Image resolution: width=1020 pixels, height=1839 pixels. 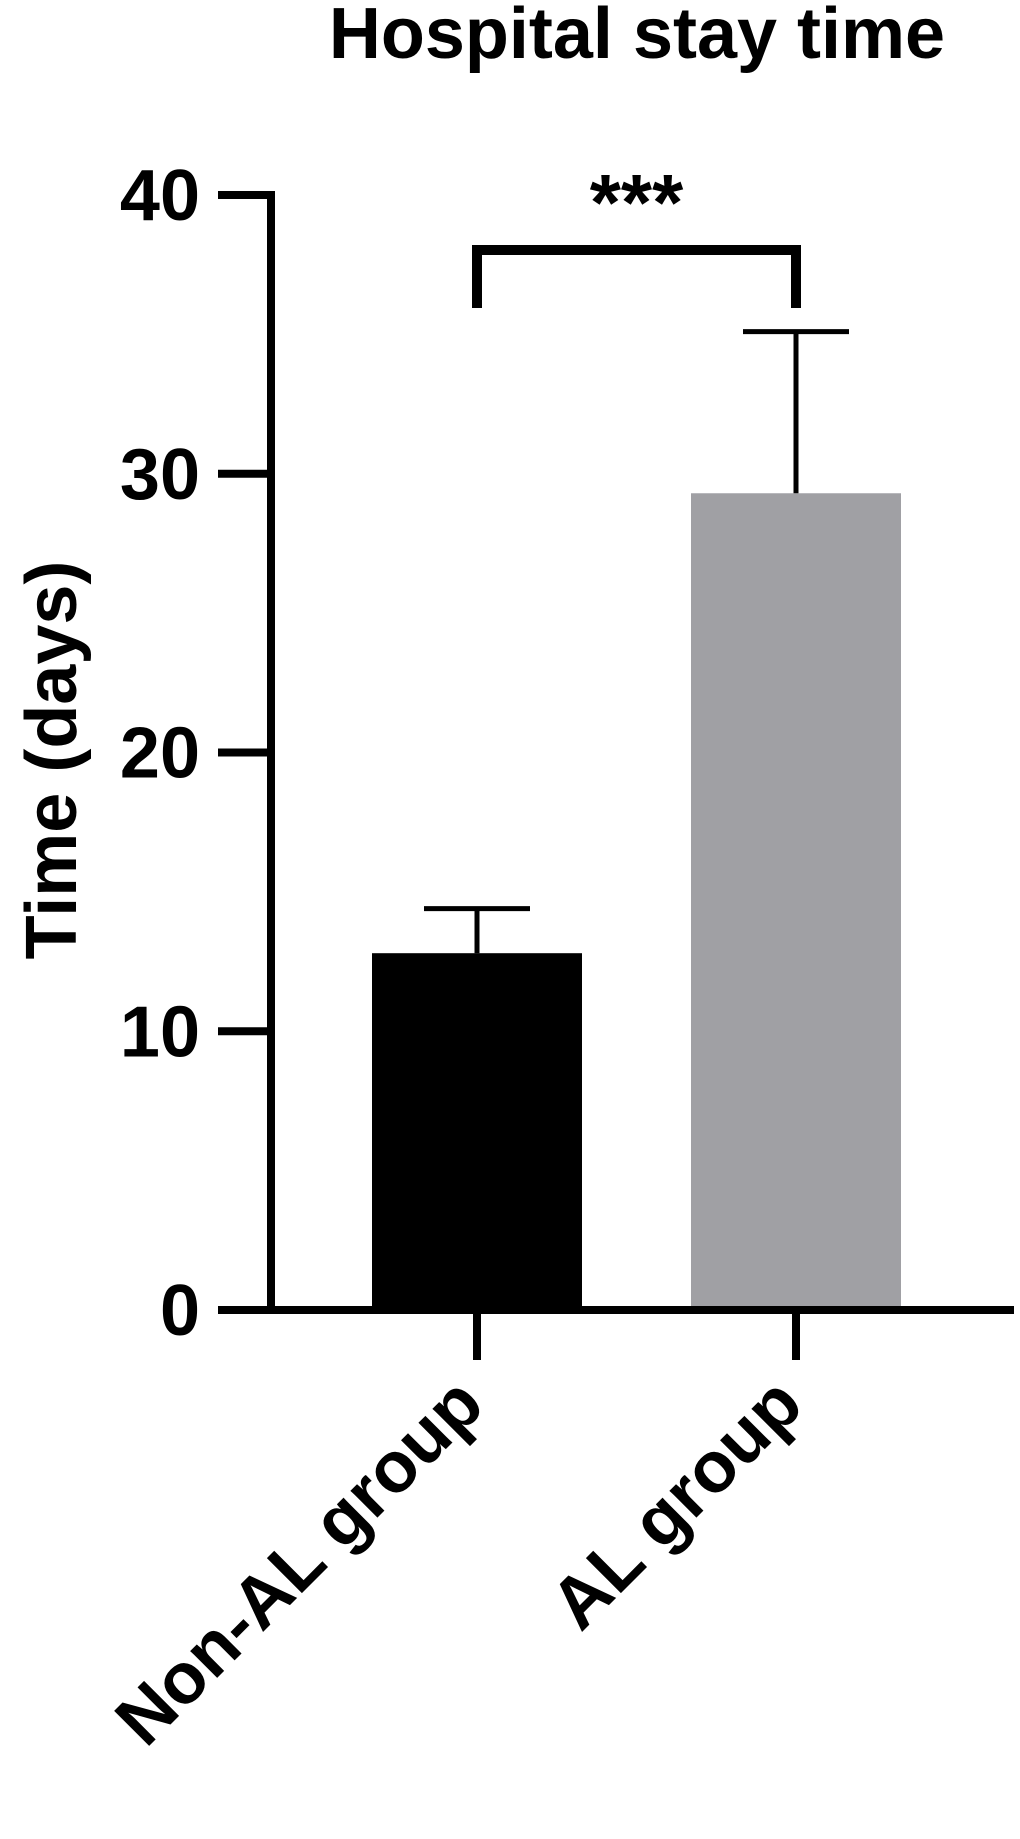 I want to click on x-tick-label-1: AL group, so click(x=676, y=1504).